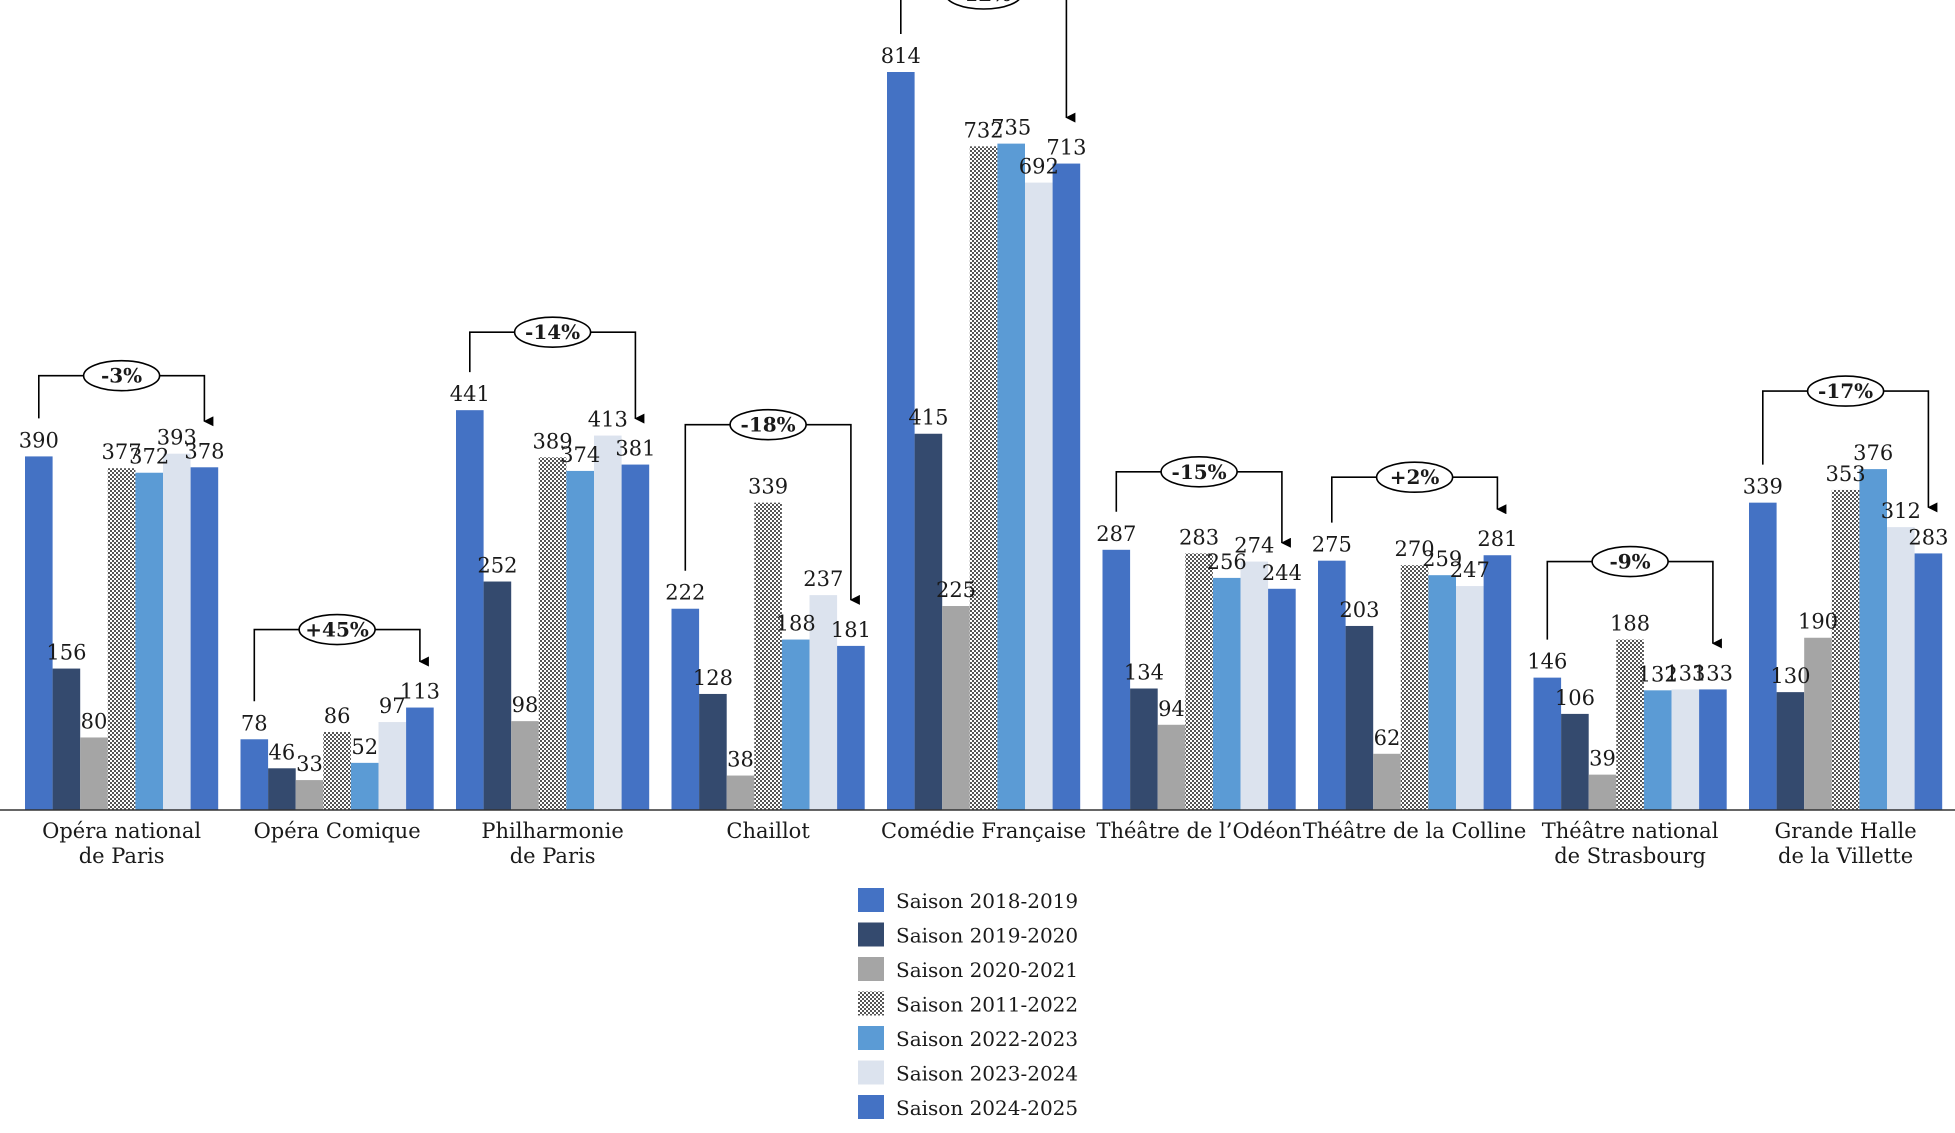 This screenshot has width=1955, height=1133. What do you see at coordinates (1685, 673) in the screenshot?
I see `data-label-7-5: 133` at bounding box center [1685, 673].